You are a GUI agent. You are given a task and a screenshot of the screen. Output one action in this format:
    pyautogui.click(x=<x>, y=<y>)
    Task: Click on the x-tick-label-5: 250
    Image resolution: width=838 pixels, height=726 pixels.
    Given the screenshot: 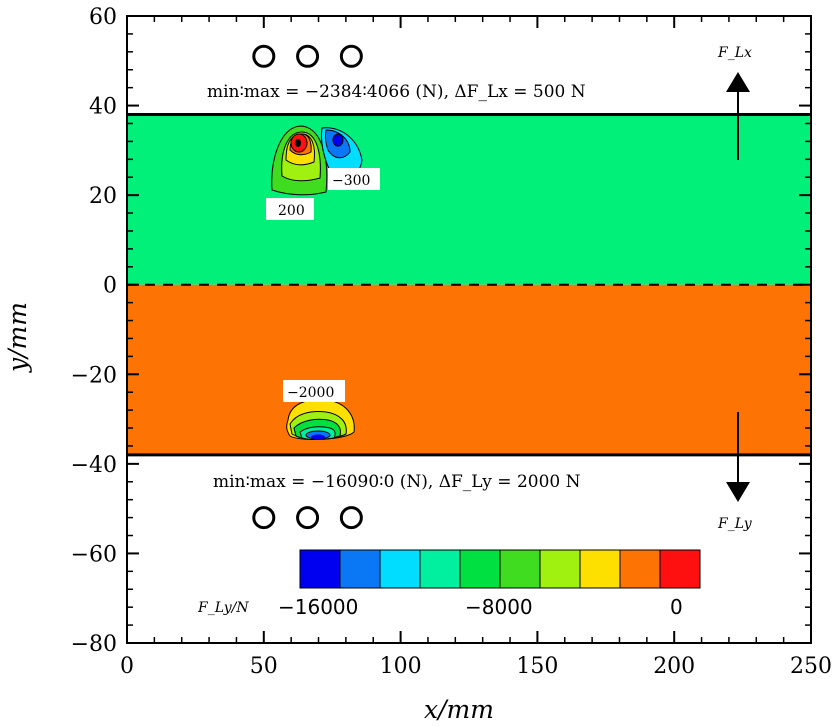 What is the action you would take?
    pyautogui.click(x=811, y=666)
    